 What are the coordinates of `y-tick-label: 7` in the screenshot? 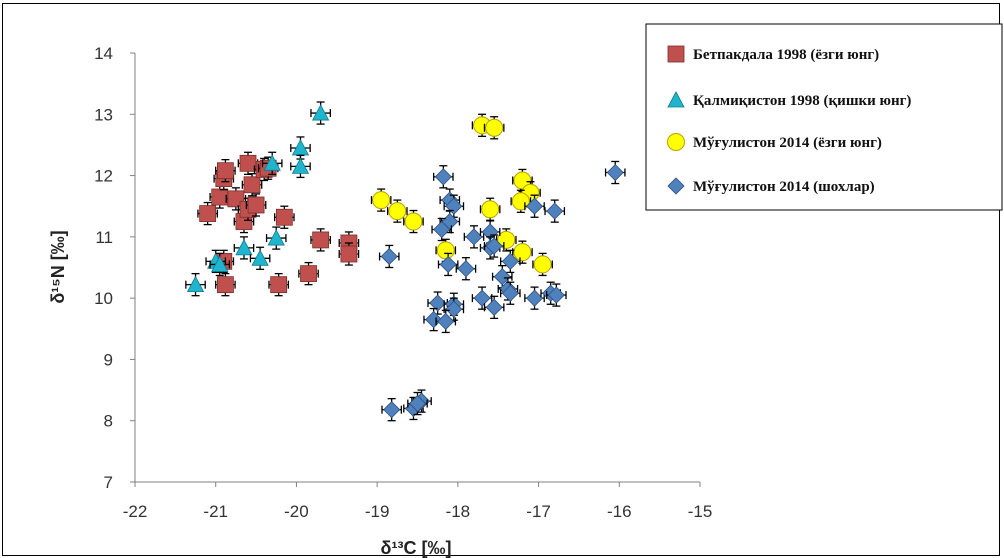 It's located at (108, 482).